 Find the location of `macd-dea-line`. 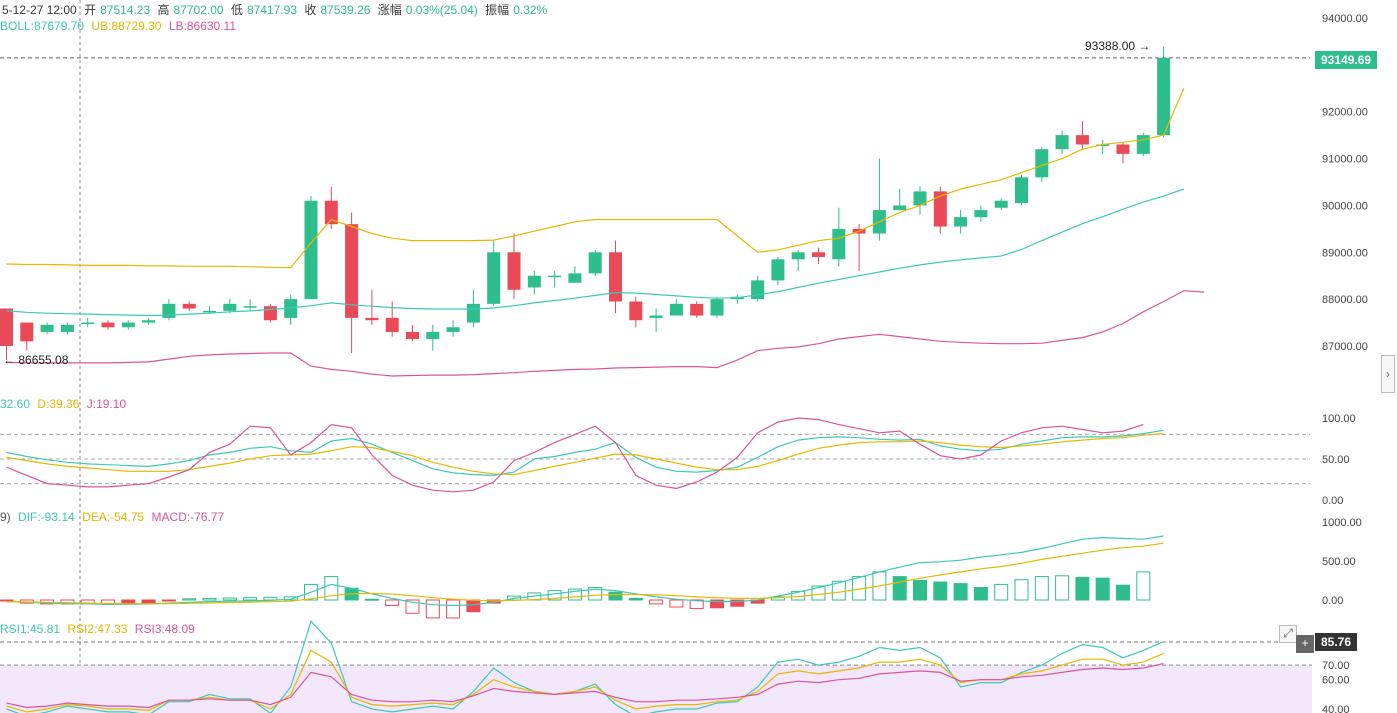

macd-dea-line is located at coordinates (585, 573).